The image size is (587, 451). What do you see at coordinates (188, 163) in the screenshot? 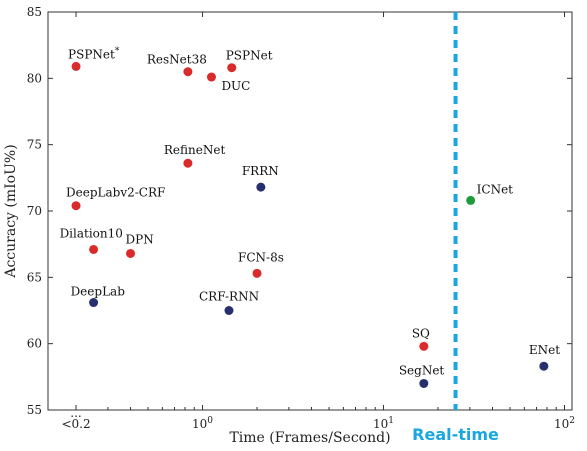
I see `point-refinenet` at bounding box center [188, 163].